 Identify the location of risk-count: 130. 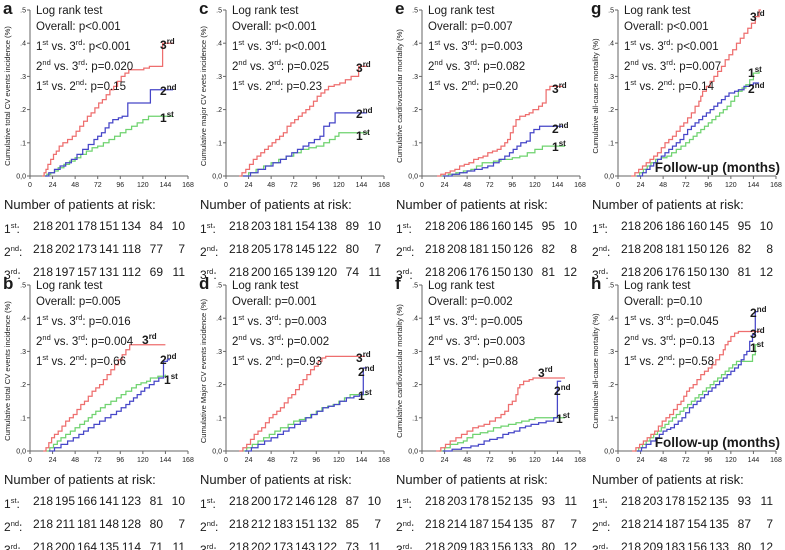
(522, 272).